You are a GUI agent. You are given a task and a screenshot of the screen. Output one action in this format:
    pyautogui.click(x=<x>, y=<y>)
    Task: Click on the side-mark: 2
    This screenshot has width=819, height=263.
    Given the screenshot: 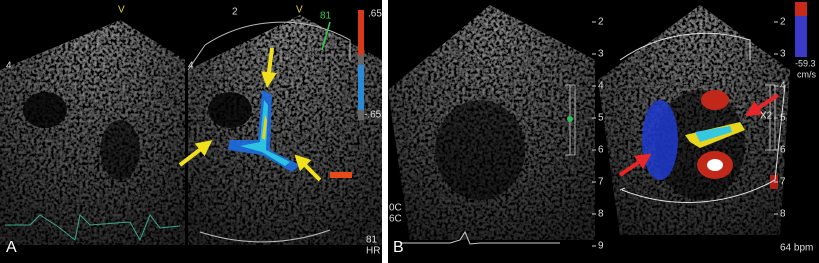 What is the action you would take?
    pyautogui.click(x=235, y=12)
    